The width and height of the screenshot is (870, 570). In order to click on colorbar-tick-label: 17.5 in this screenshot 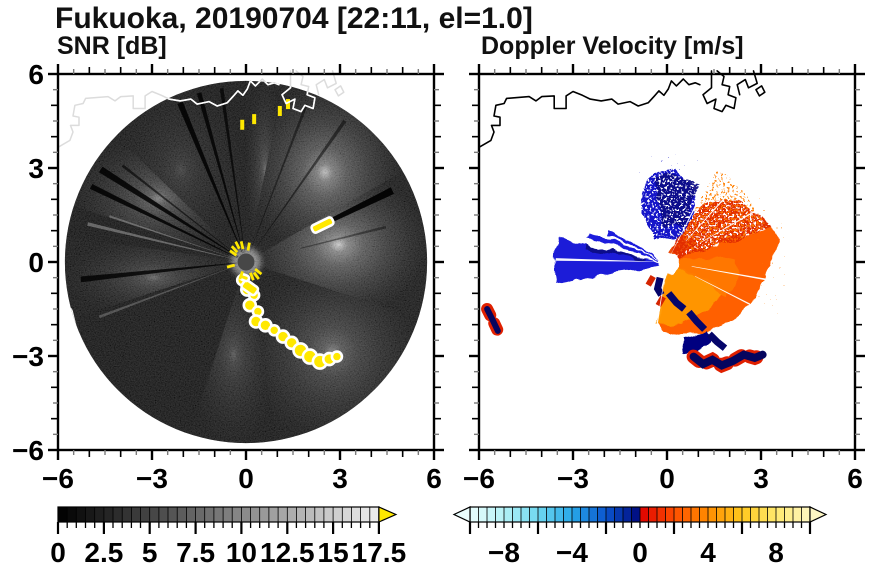, I will do `click(379, 552)`.